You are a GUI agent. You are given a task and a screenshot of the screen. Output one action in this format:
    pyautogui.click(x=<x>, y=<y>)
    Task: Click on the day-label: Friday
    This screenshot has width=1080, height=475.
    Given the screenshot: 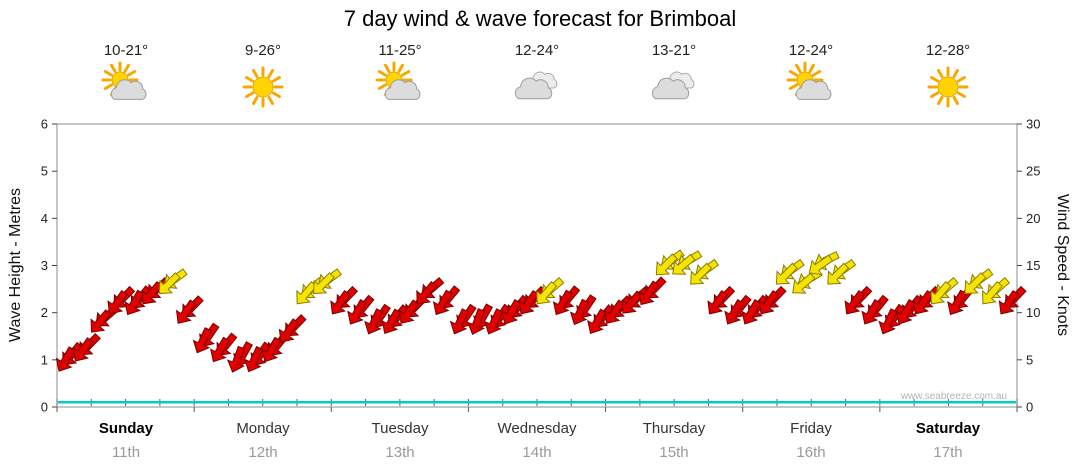 What is the action you would take?
    pyautogui.click(x=811, y=428)
    